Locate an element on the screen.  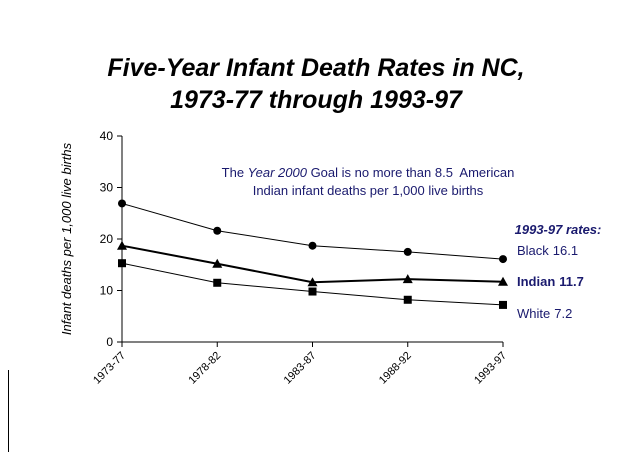
annotation-part: Goal is no more than 8.5 American is located at coordinates (410, 172).